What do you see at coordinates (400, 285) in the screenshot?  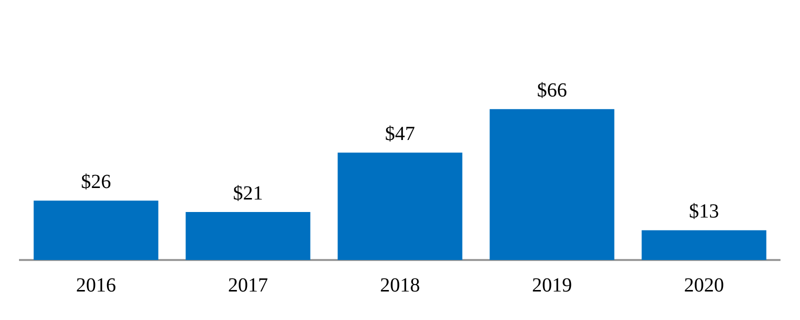 I see `x-tick-label: 2018` at bounding box center [400, 285].